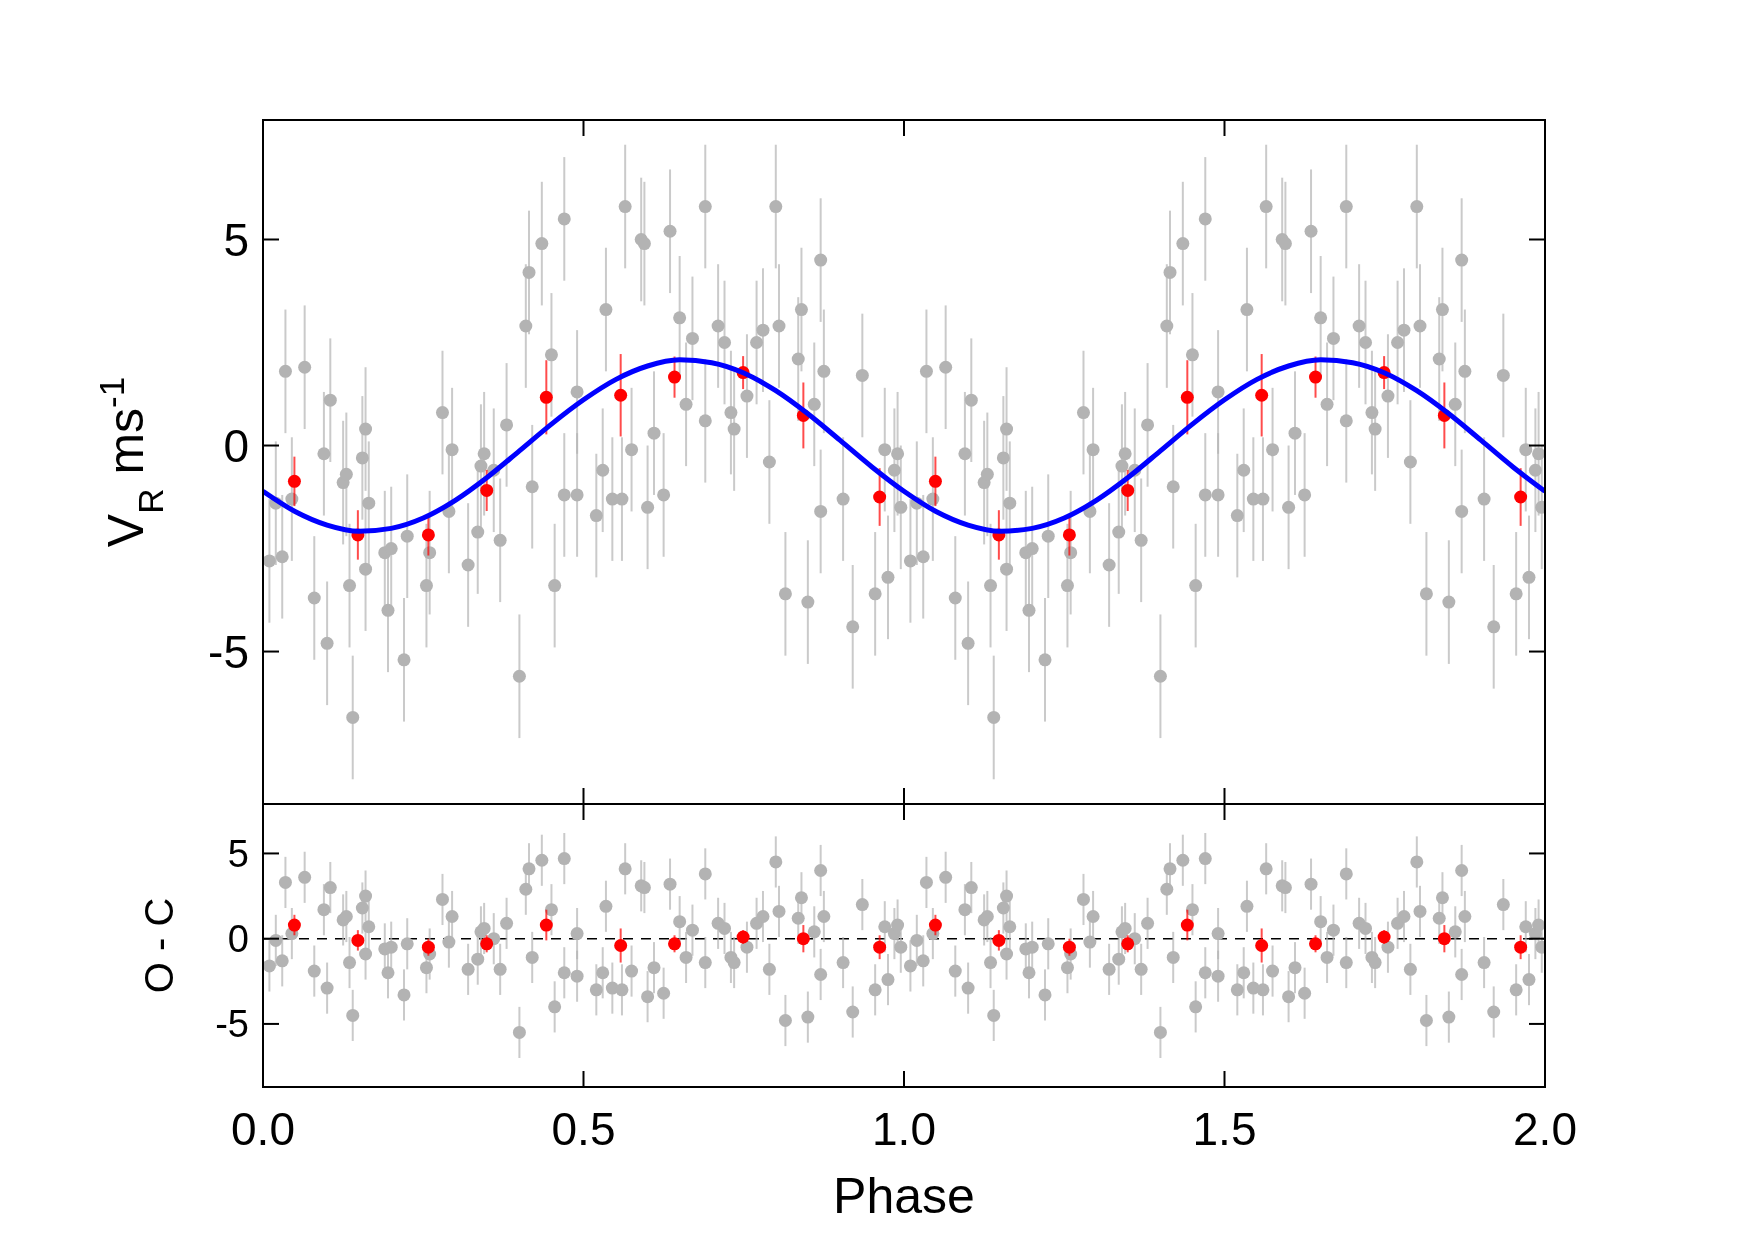 Image resolution: width=1754 pixels, height=1240 pixels. Describe the element at coordinates (583, 1129) in the screenshot. I see `x-tick-label: 0.5` at that location.